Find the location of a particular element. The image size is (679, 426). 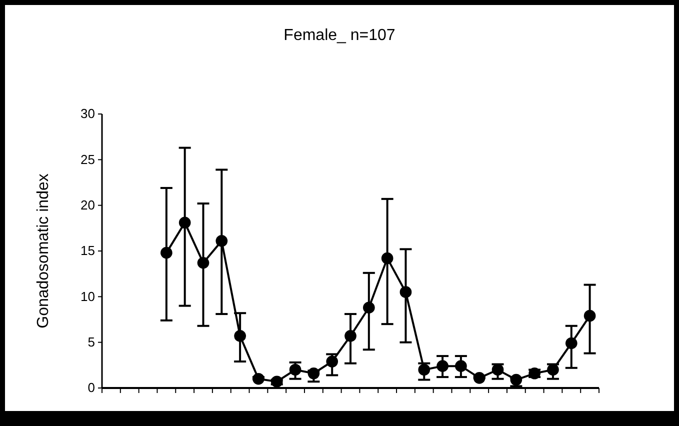

y-tick-label: 15 is located at coordinates (87, 250).